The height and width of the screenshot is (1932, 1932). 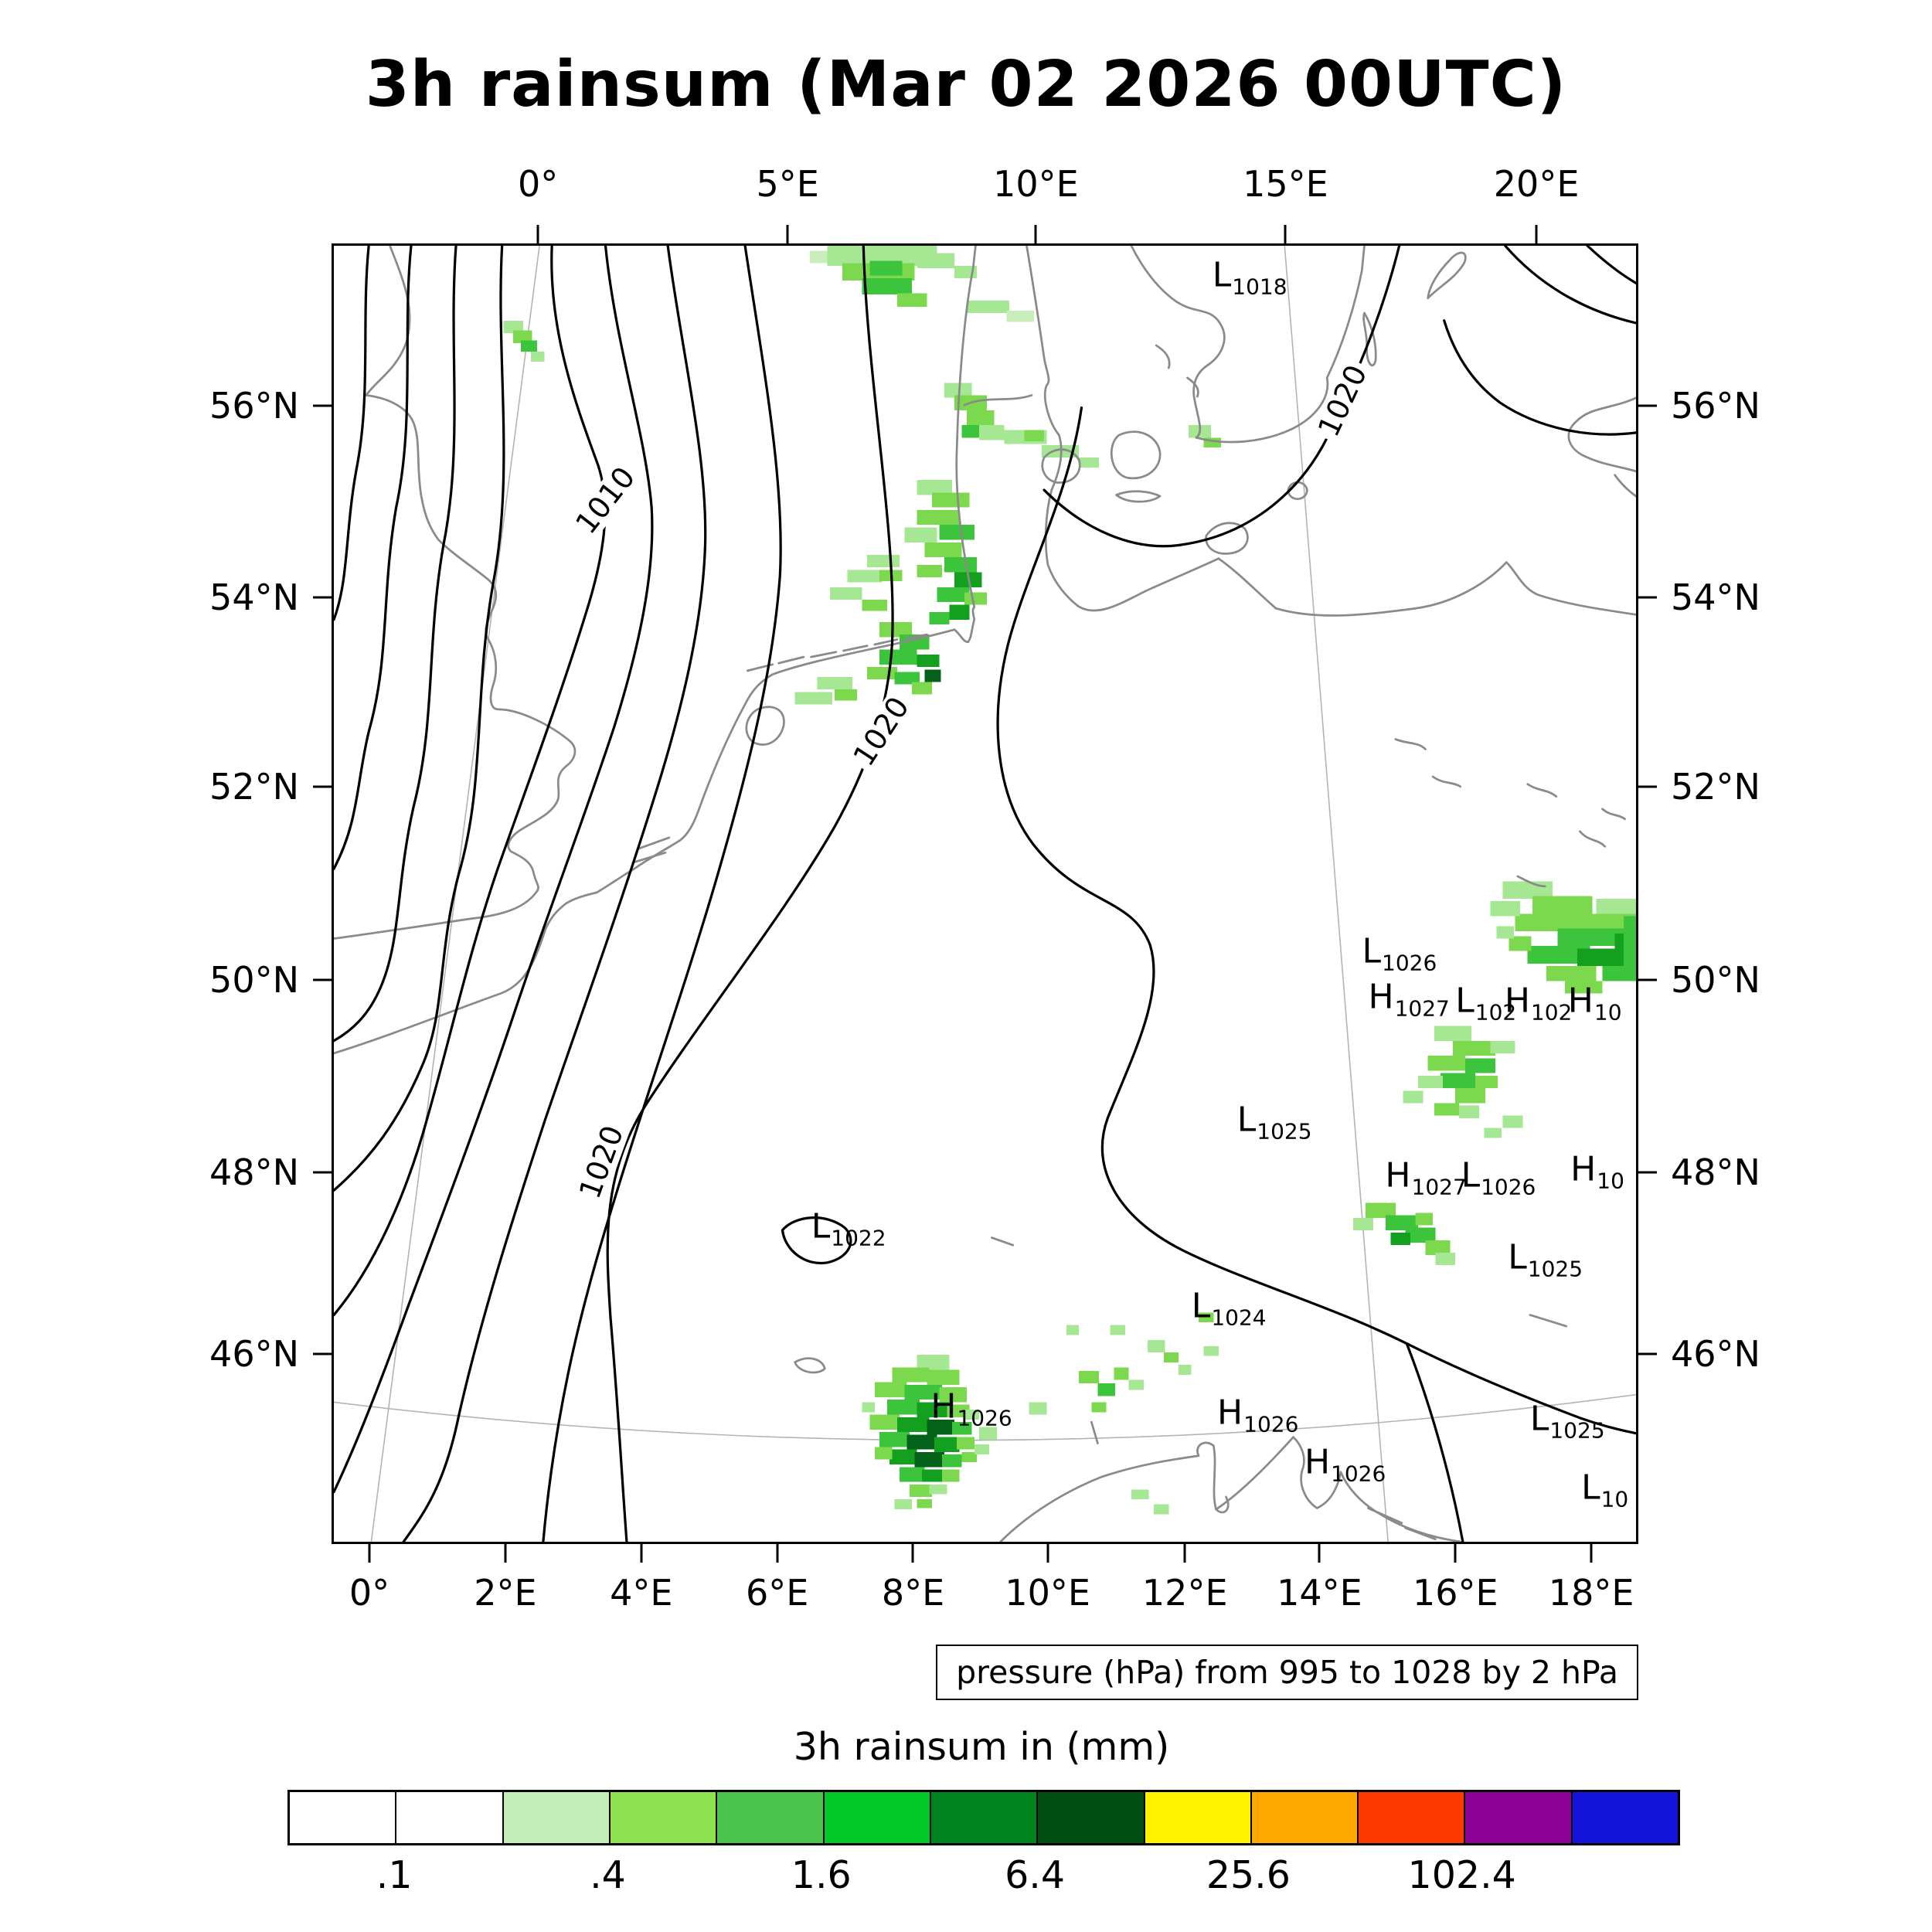 I want to click on colorbar, so click(x=984, y=1817).